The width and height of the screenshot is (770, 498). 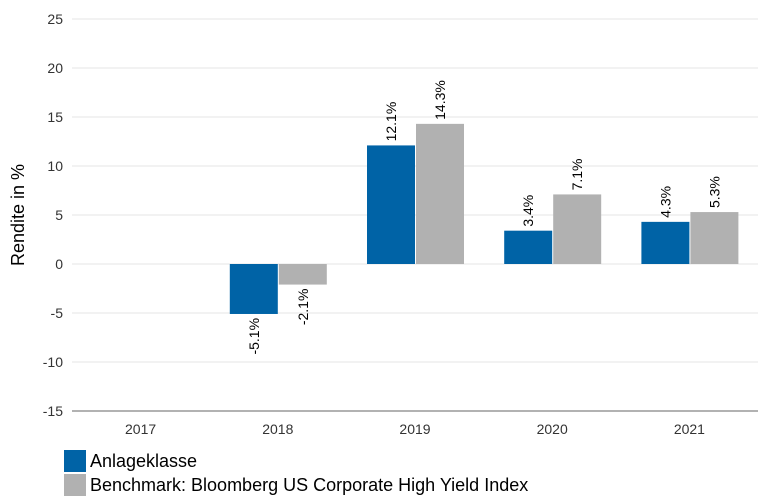 I want to click on legend-label-anlageklasse: Anlageklasse, so click(x=144, y=460).